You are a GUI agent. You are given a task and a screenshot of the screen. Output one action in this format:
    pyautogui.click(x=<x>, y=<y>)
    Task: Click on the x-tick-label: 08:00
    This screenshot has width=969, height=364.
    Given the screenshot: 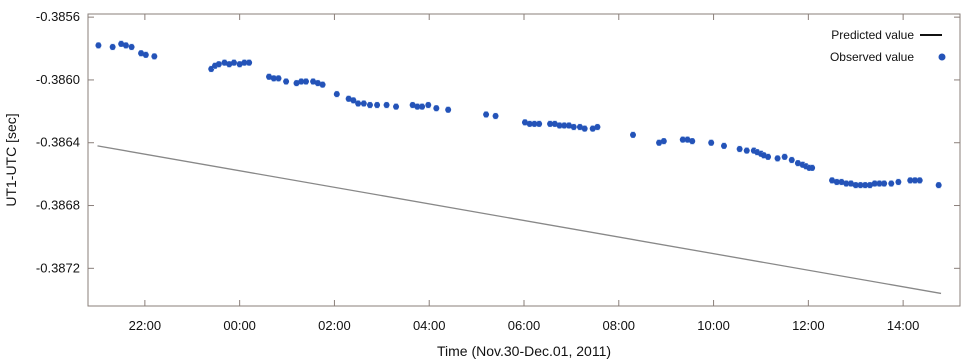 What is the action you would take?
    pyautogui.click(x=619, y=325)
    